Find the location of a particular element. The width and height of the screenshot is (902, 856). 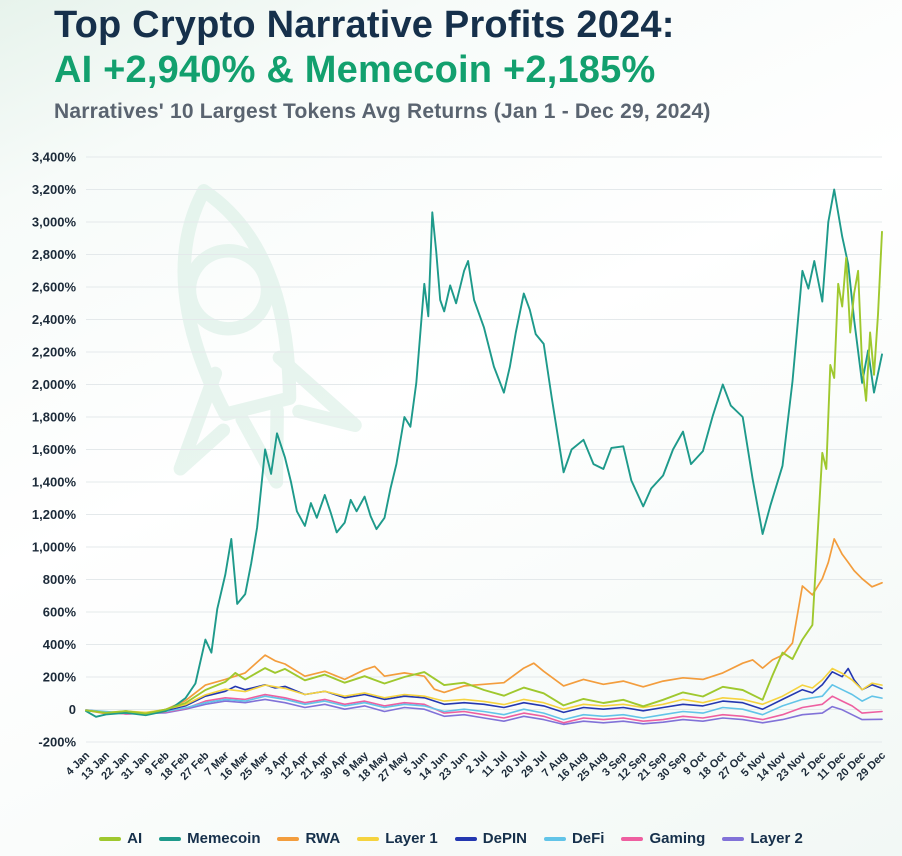

y-axis-tick-label: 600% is located at coordinates (60, 612).